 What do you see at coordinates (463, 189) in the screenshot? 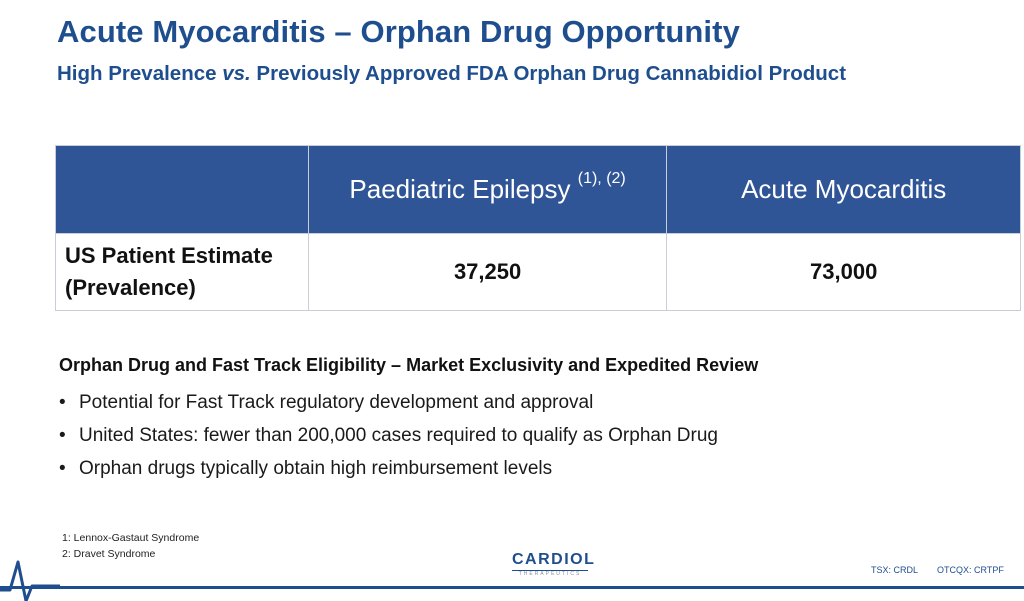
I see `header-col1-label: Paediatric Epilepsy` at bounding box center [463, 189].